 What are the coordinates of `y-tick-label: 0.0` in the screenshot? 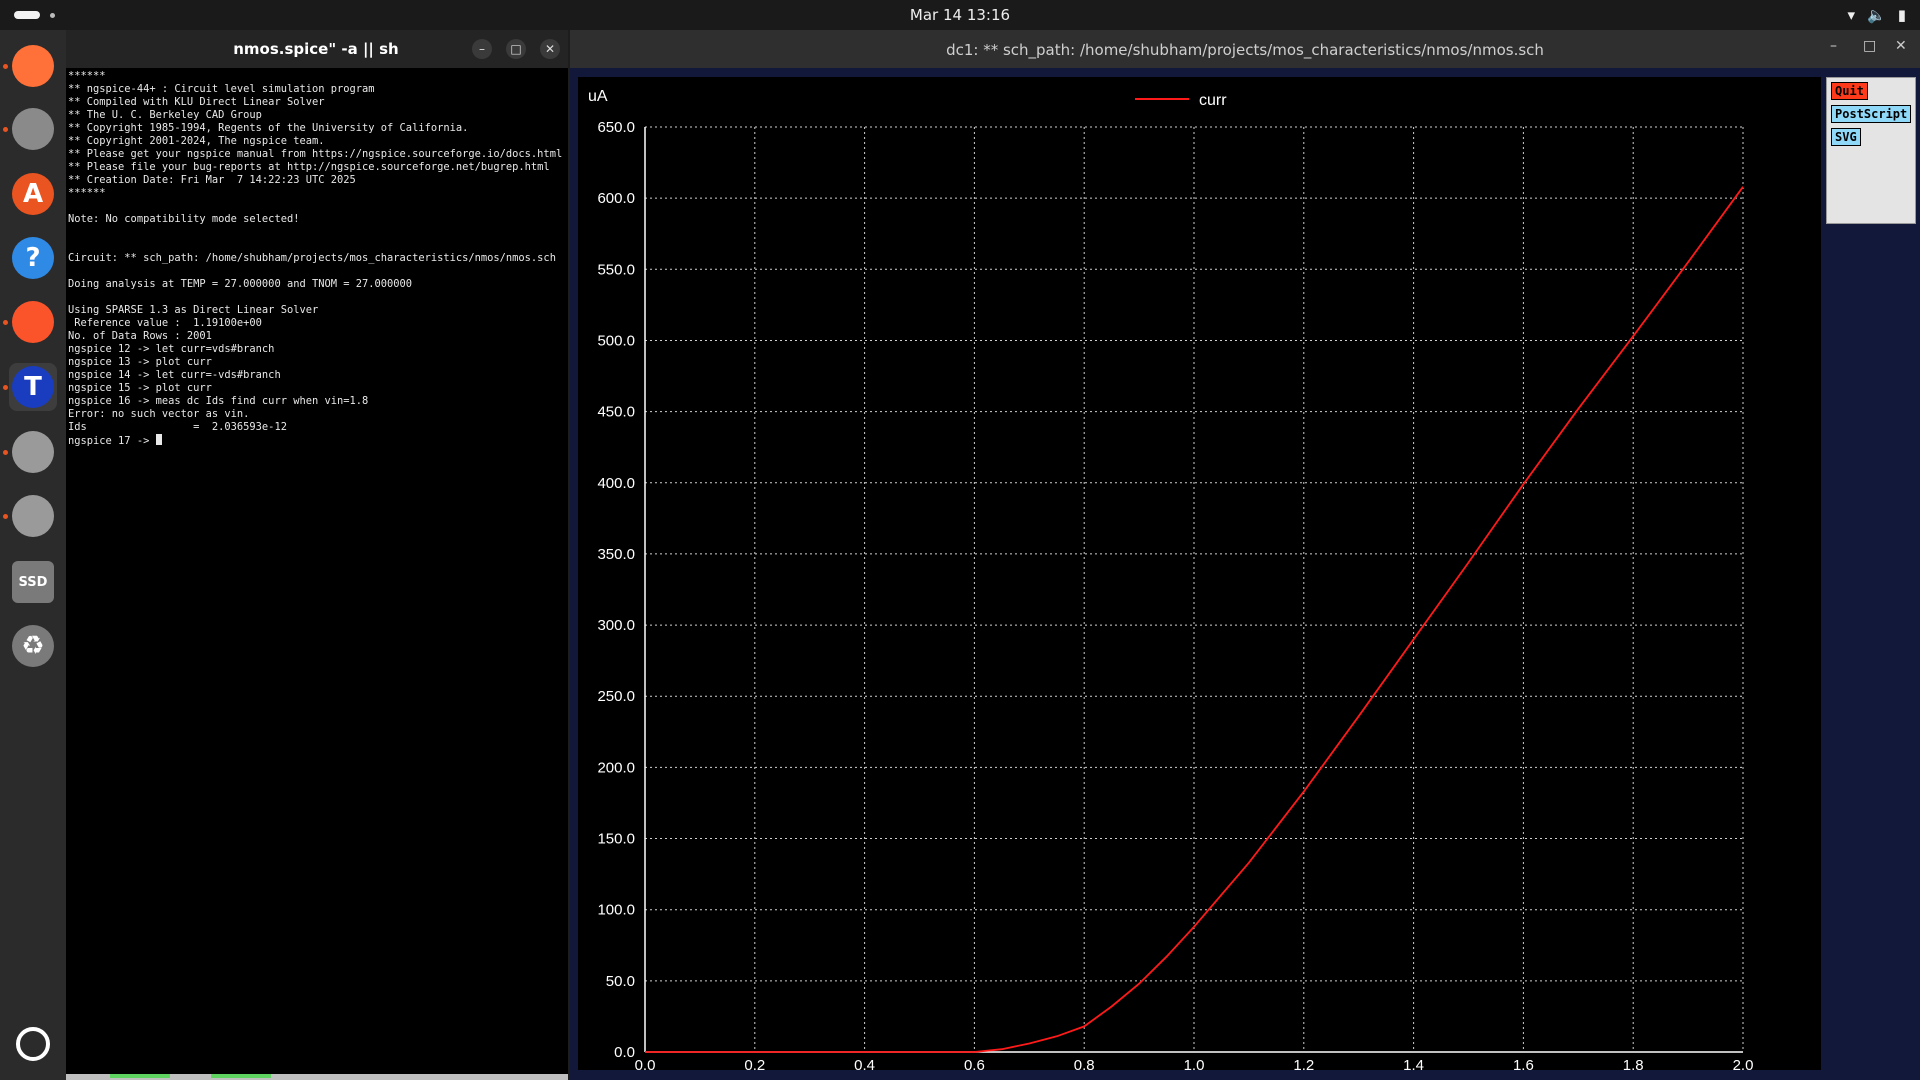 It's located at (624, 1052).